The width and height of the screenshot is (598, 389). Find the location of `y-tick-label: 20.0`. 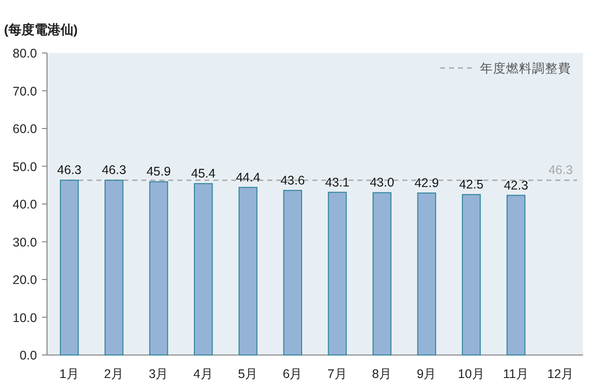

y-tick-label: 20.0 is located at coordinates (25, 280).